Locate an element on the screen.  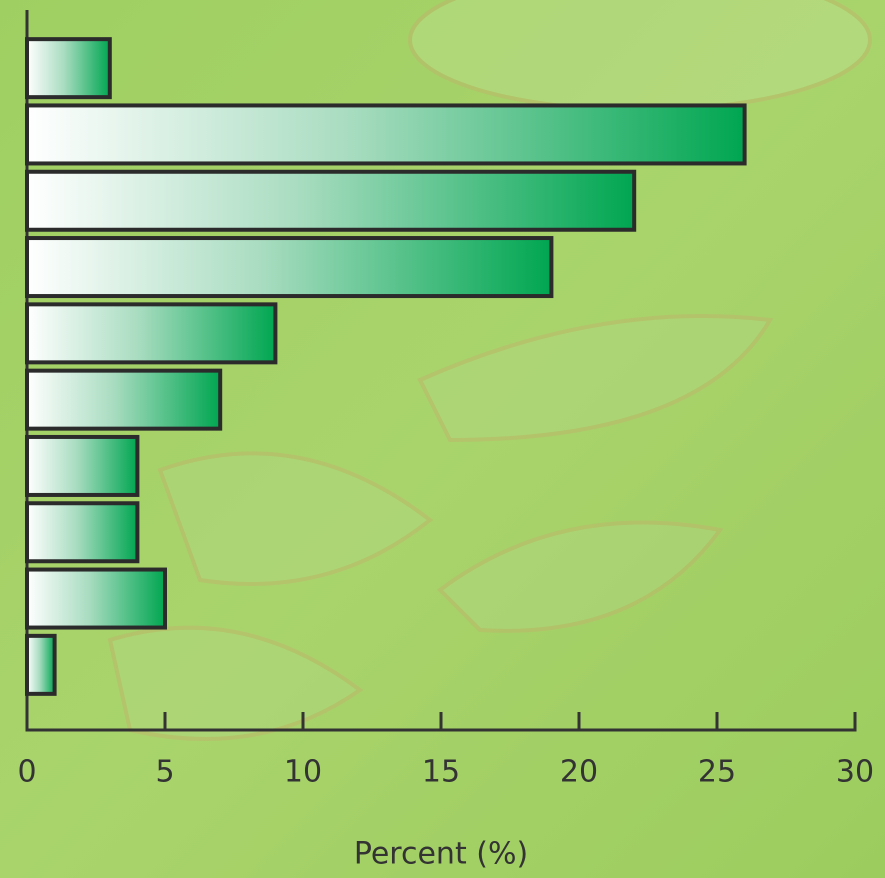
x-tick-label: 20 is located at coordinates (579, 772).